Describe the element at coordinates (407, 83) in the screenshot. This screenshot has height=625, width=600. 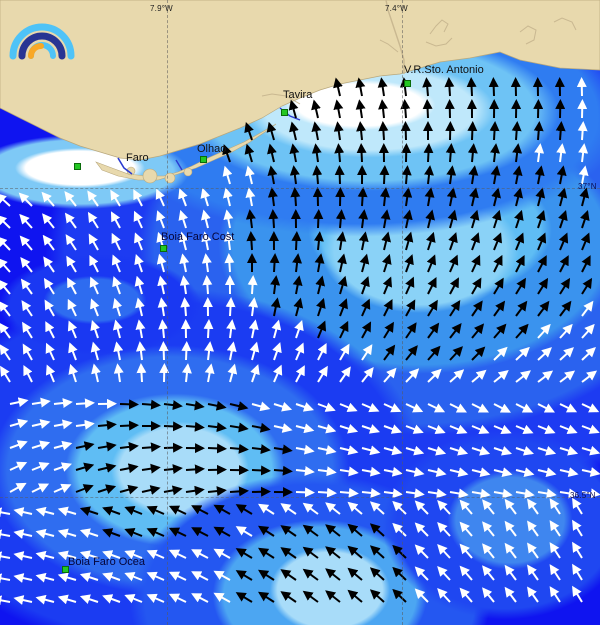
I see `place-marker-vr-sto-antonio` at that location.